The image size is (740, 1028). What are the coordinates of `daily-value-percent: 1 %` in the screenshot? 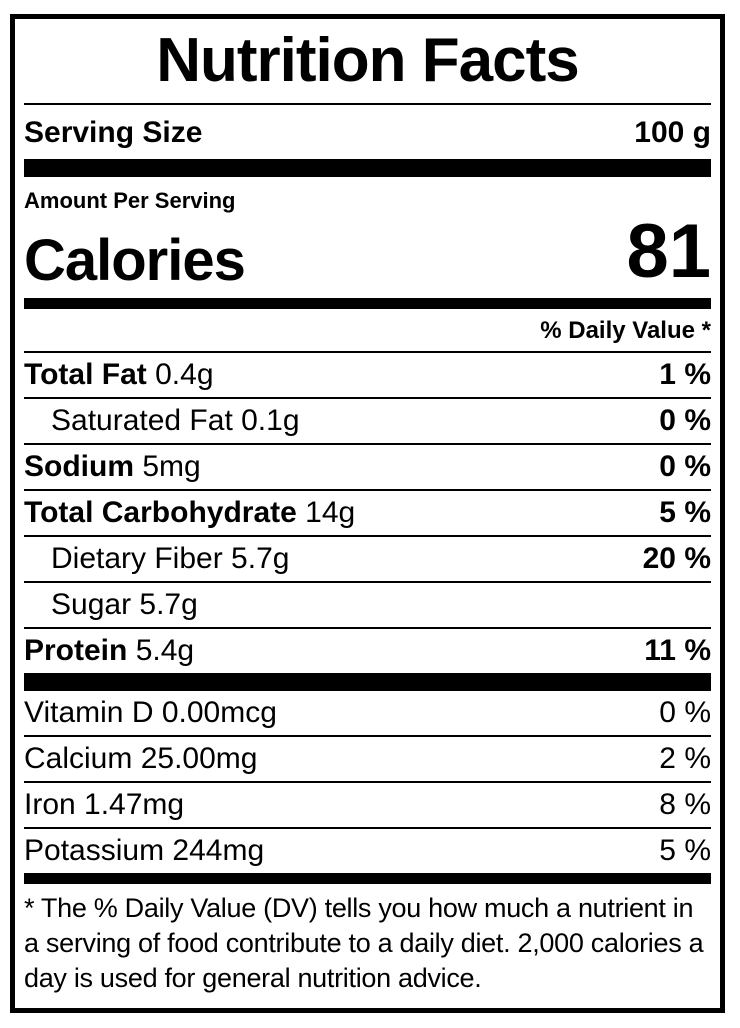 It's located at (685, 374).